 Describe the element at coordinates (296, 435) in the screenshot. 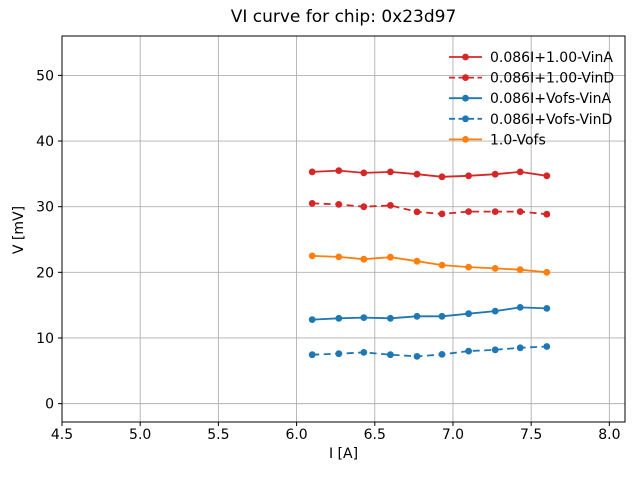

I see `x-tick-label: 6.0` at that location.